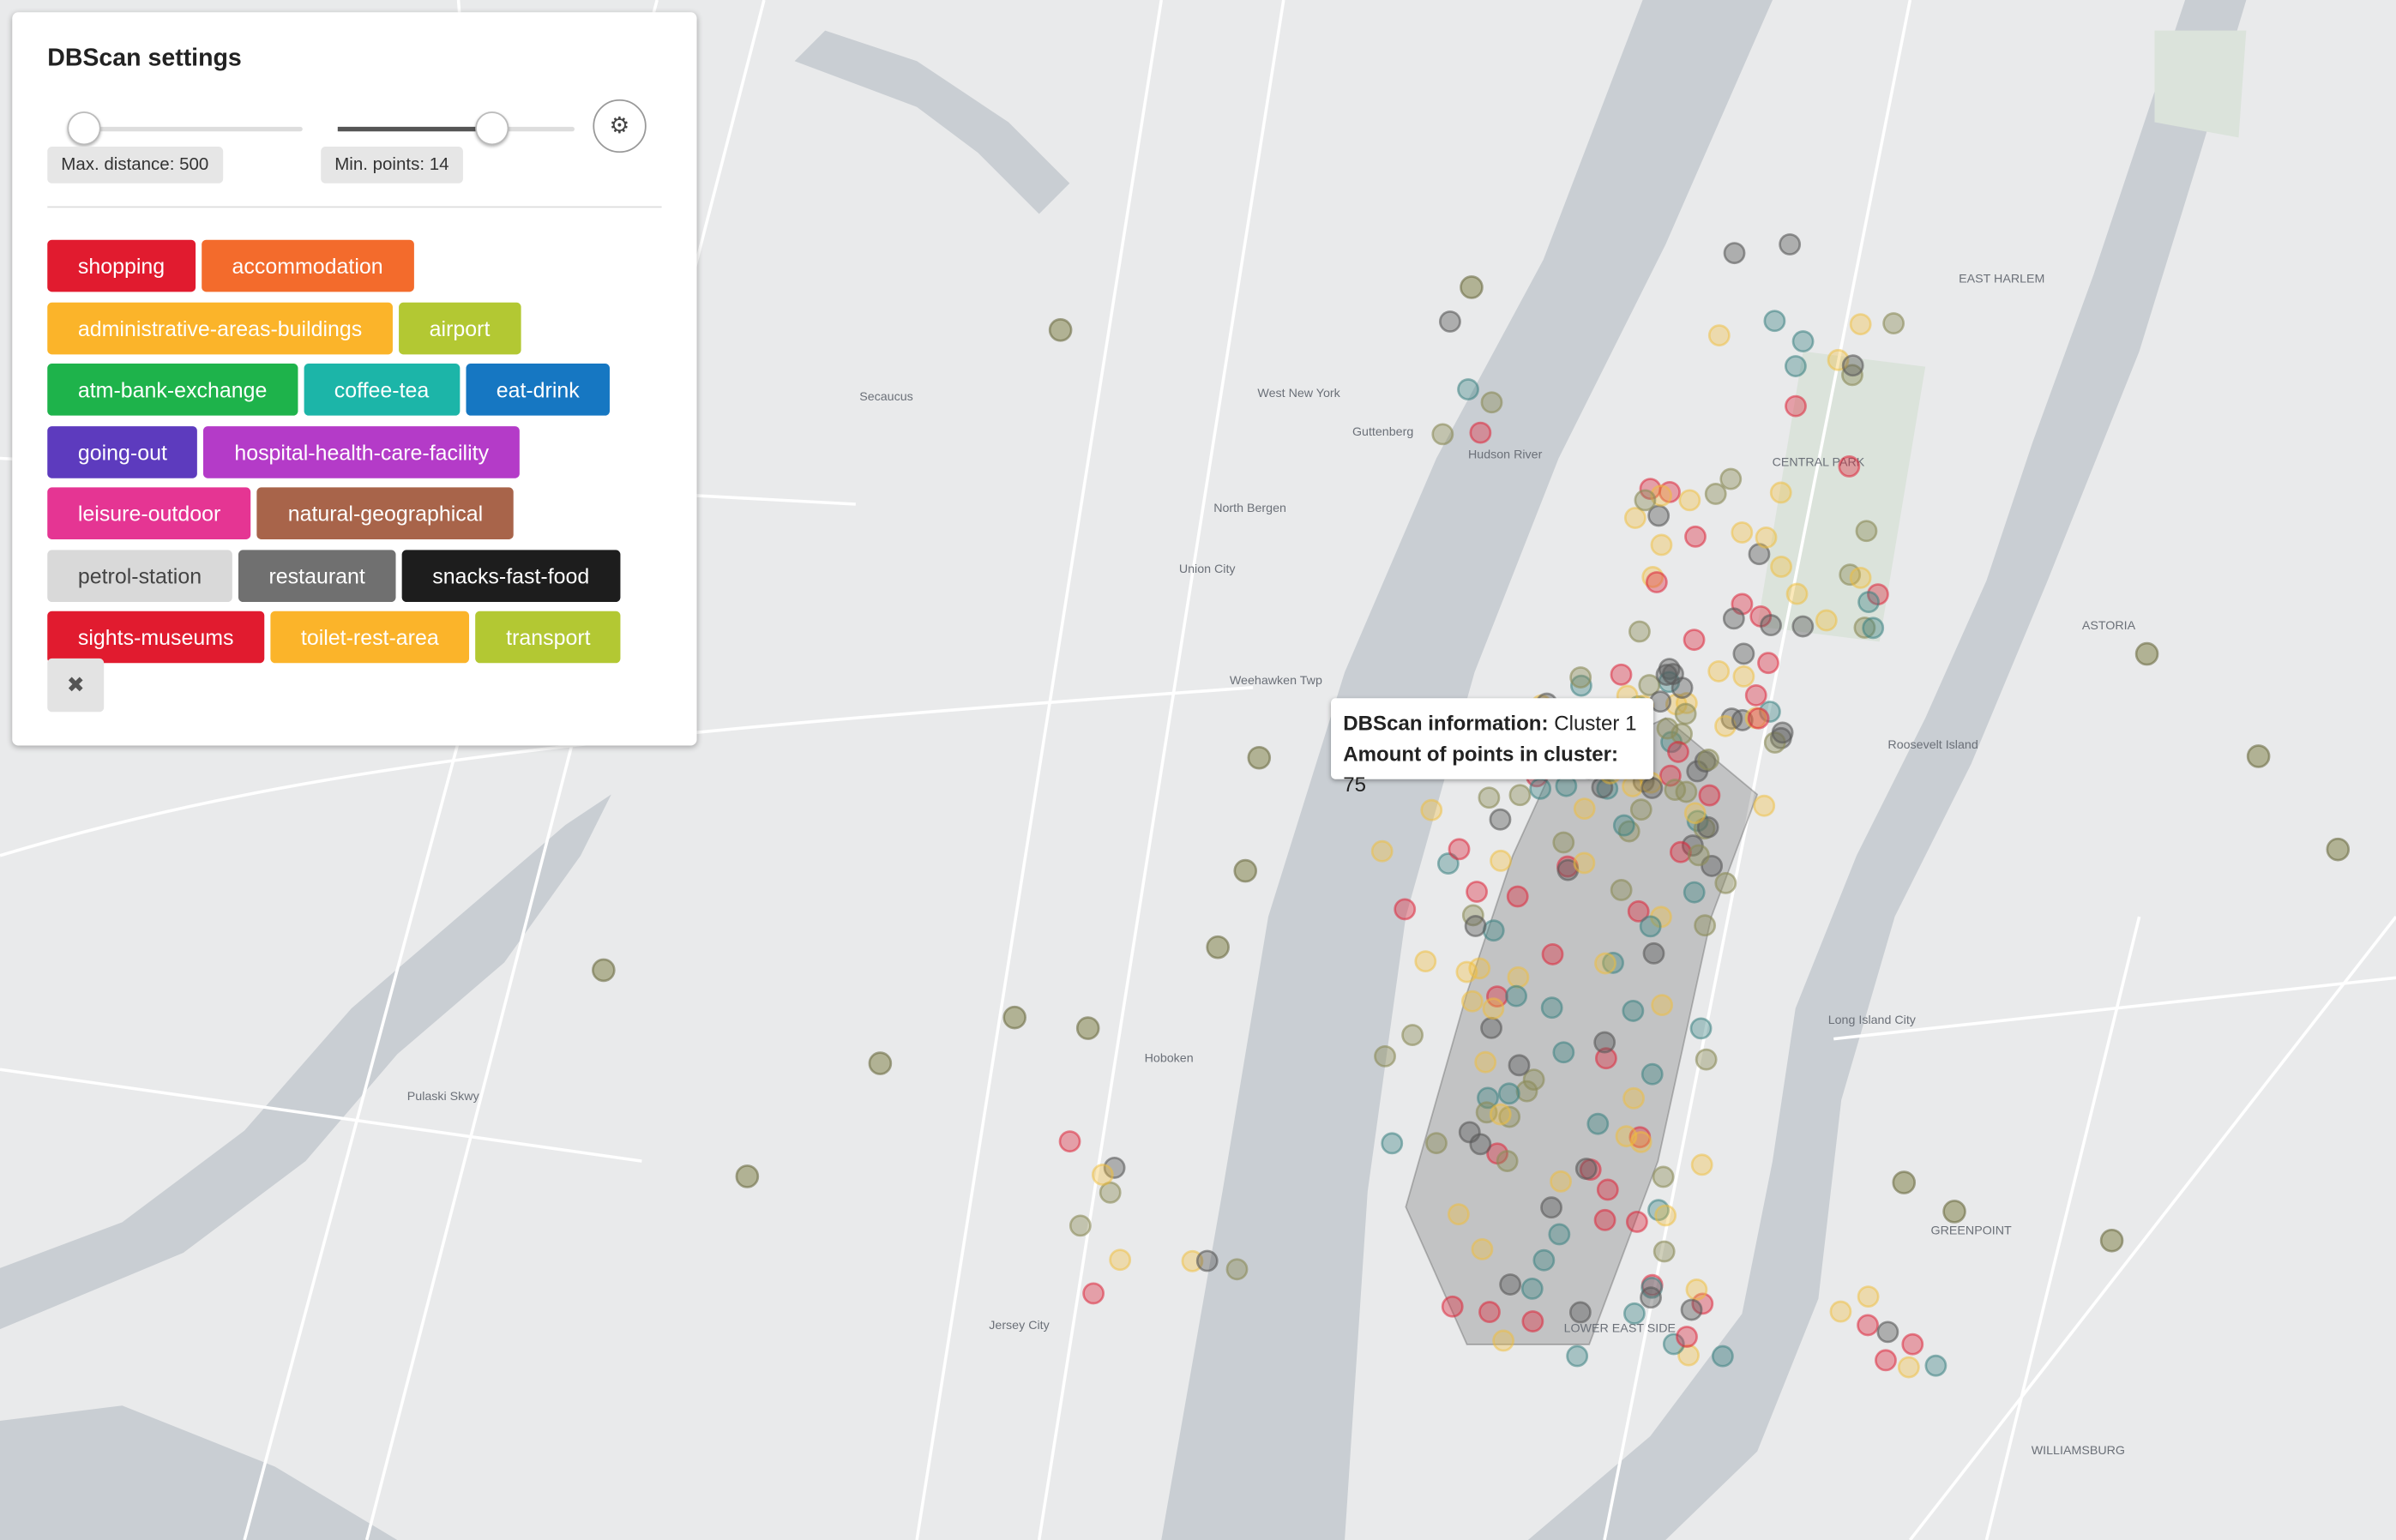  I want to click on category-button: shopping, so click(121, 265).